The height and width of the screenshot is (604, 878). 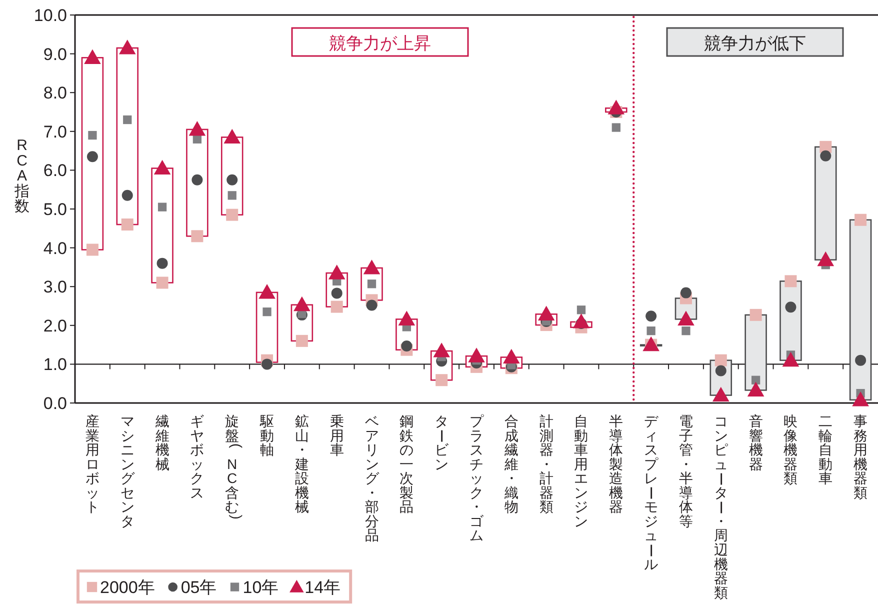 I want to click on y-tick-label: 1.0, so click(x=55, y=364).